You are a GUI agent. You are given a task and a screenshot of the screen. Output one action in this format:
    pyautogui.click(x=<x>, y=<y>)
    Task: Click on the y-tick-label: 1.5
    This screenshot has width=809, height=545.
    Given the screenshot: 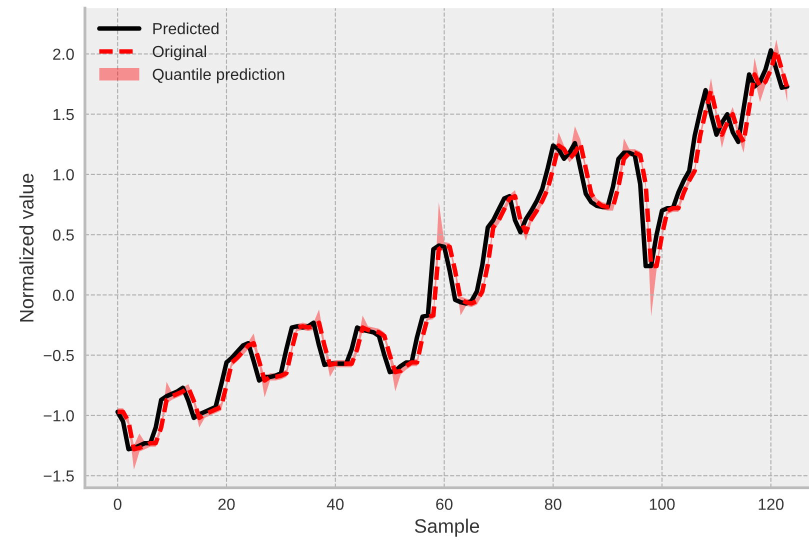 What is the action you would take?
    pyautogui.click(x=64, y=114)
    